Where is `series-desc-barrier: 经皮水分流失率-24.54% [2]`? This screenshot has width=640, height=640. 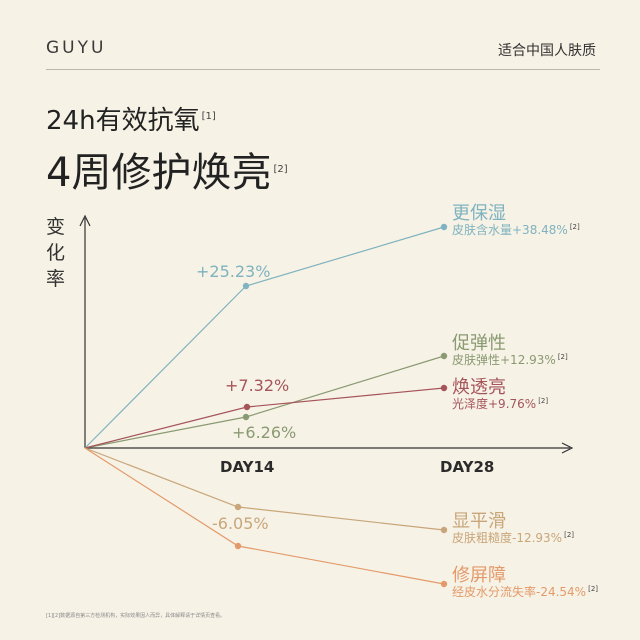 series-desc-barrier: 经皮水分流失率-24.54% [2] is located at coordinates (525, 592).